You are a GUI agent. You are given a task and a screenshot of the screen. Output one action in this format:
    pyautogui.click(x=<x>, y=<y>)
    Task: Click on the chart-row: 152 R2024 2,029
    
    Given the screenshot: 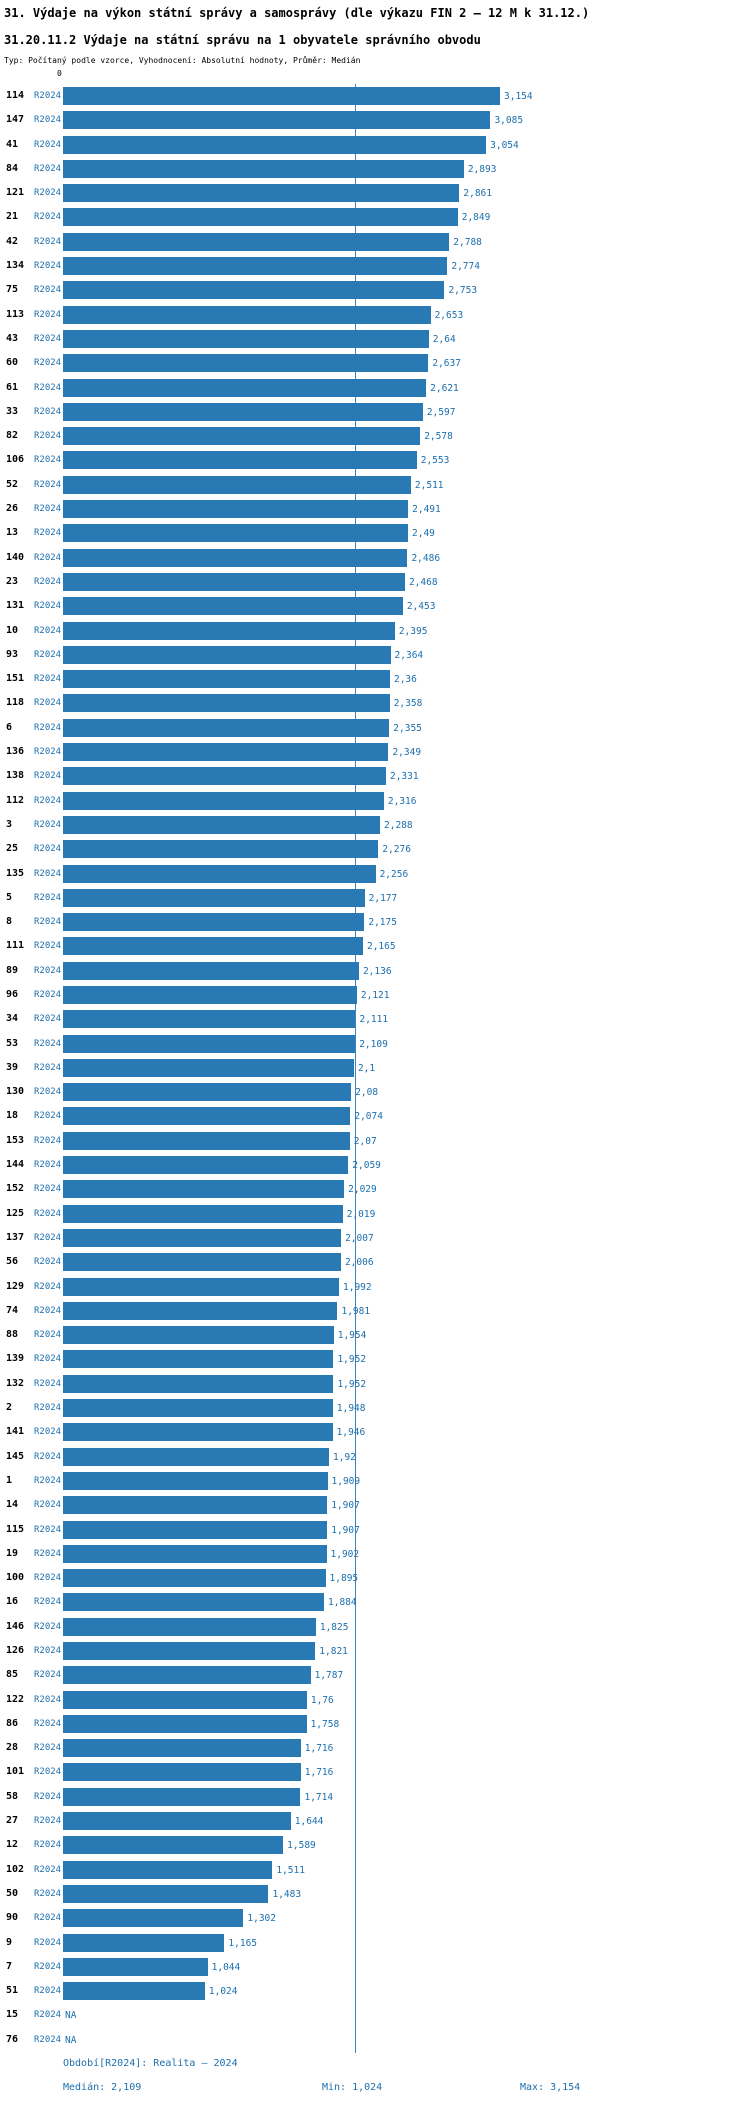 What is the action you would take?
    pyautogui.click(x=375, y=1189)
    